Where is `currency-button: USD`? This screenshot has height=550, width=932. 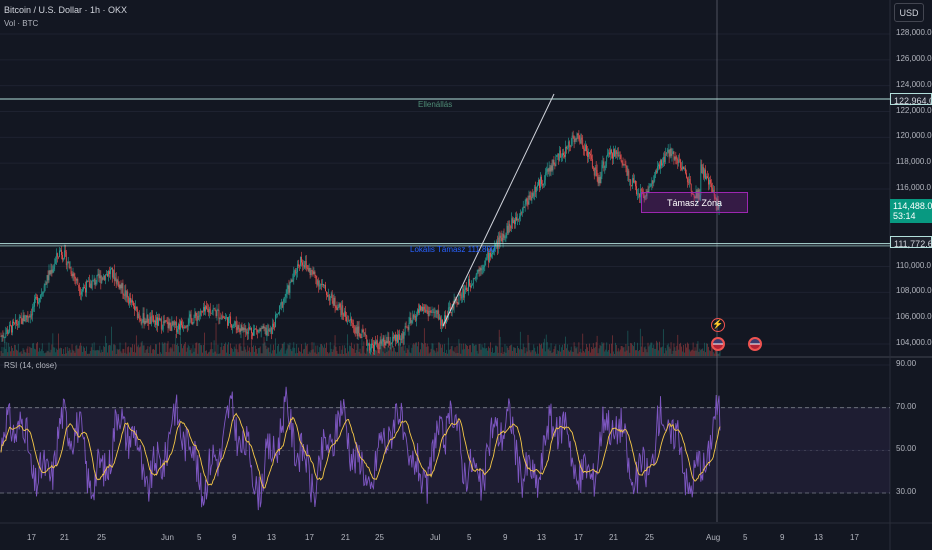 currency-button: USD is located at coordinates (909, 12).